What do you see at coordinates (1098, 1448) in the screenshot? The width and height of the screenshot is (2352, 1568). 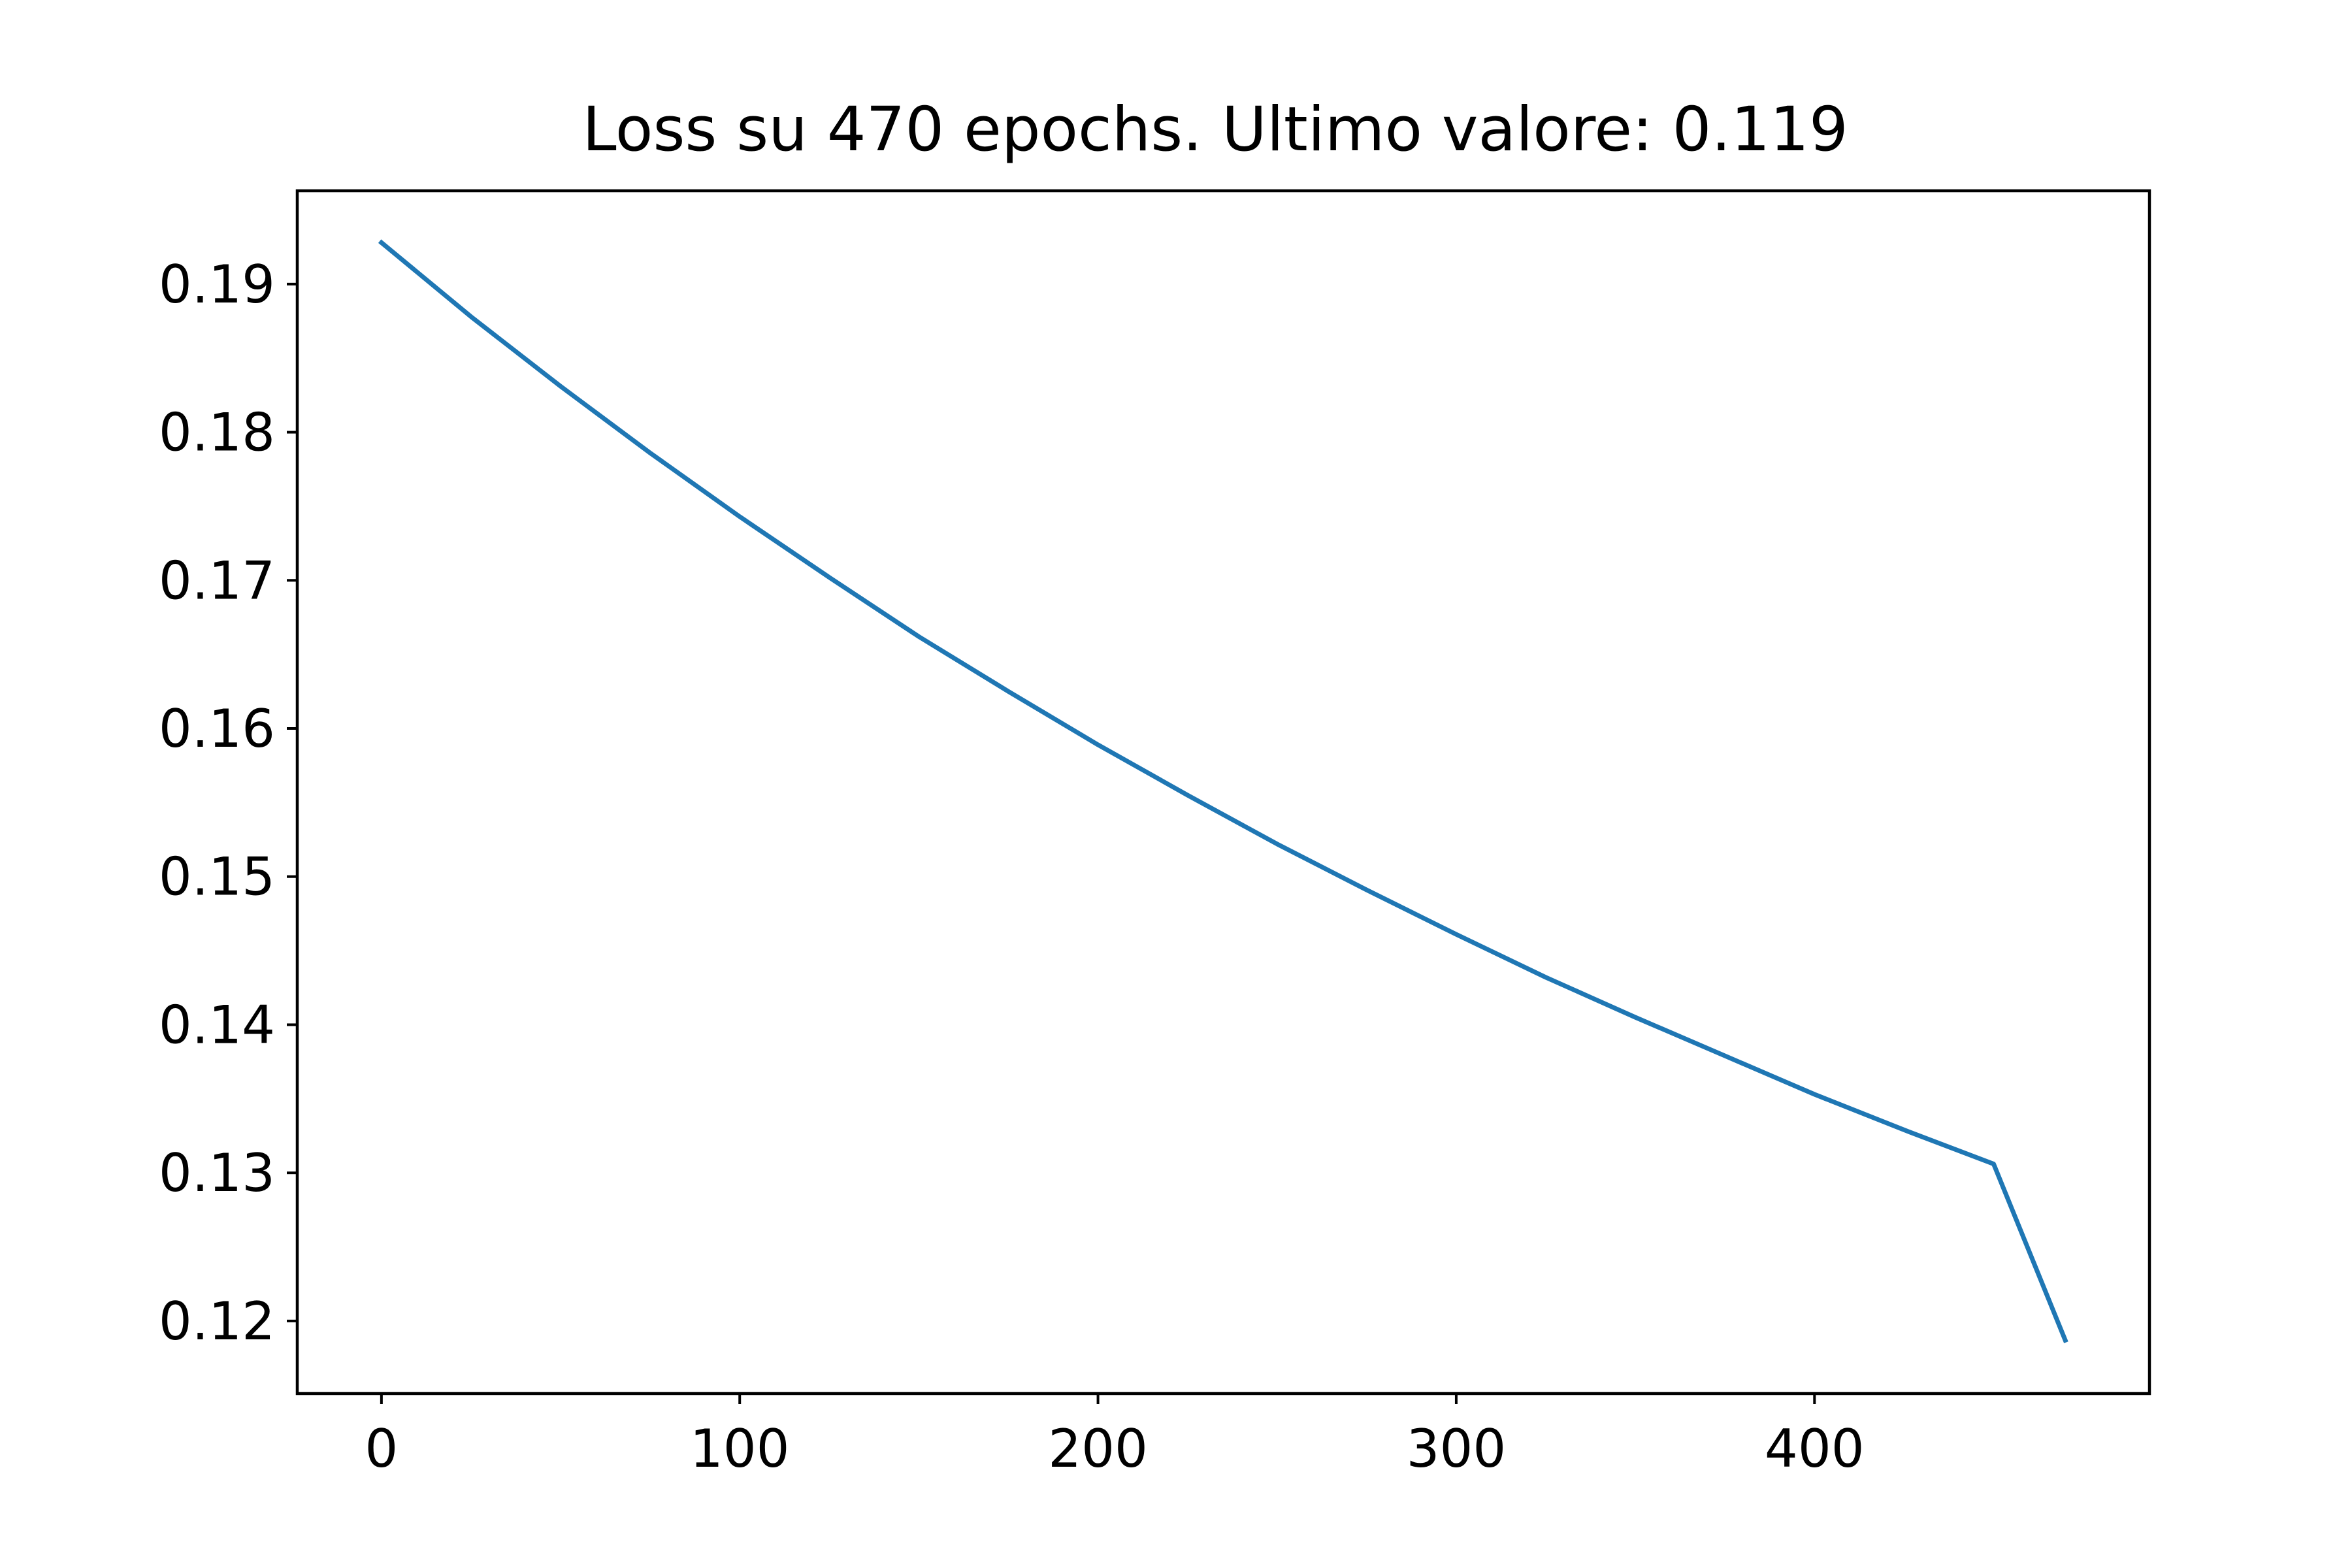 I see `x-tick-label: 200` at bounding box center [1098, 1448].